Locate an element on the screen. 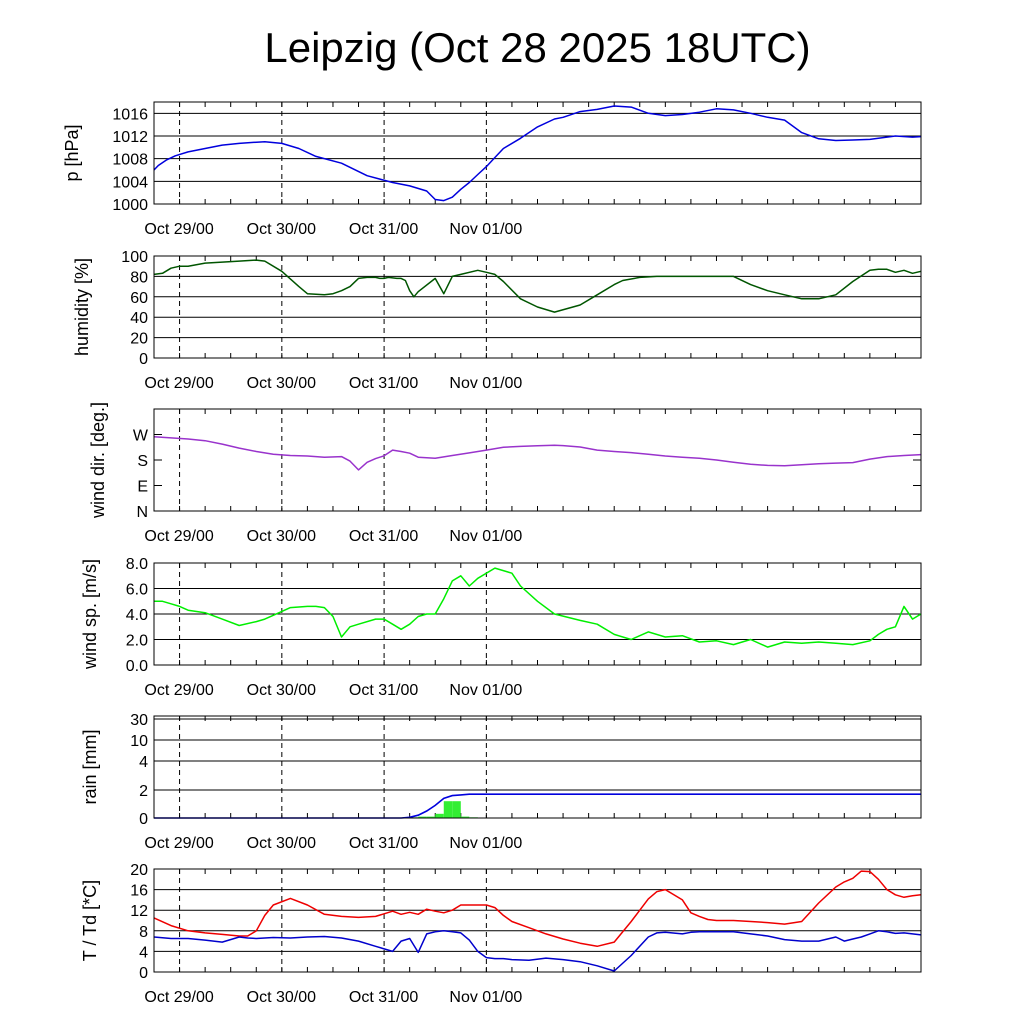 The height and width of the screenshot is (1024, 1024). y-tick-label: 2.0 is located at coordinates (137, 641).